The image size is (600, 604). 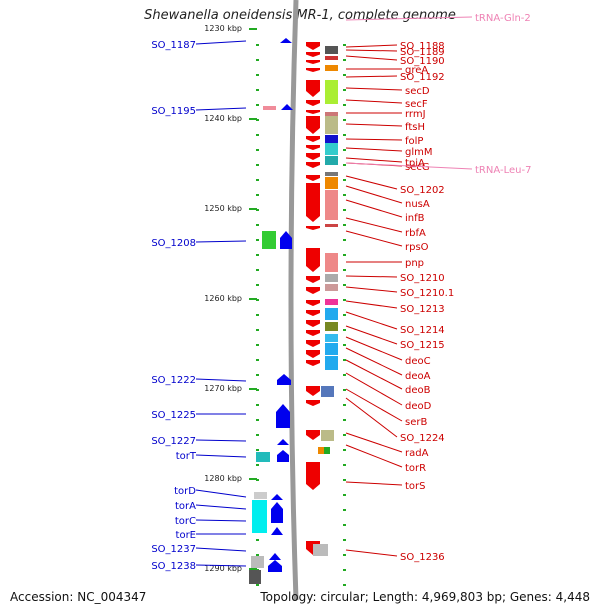 What do you see at coordinates (422, 190) in the screenshot?
I see `gene-label: SO_1202` at bounding box center [422, 190].